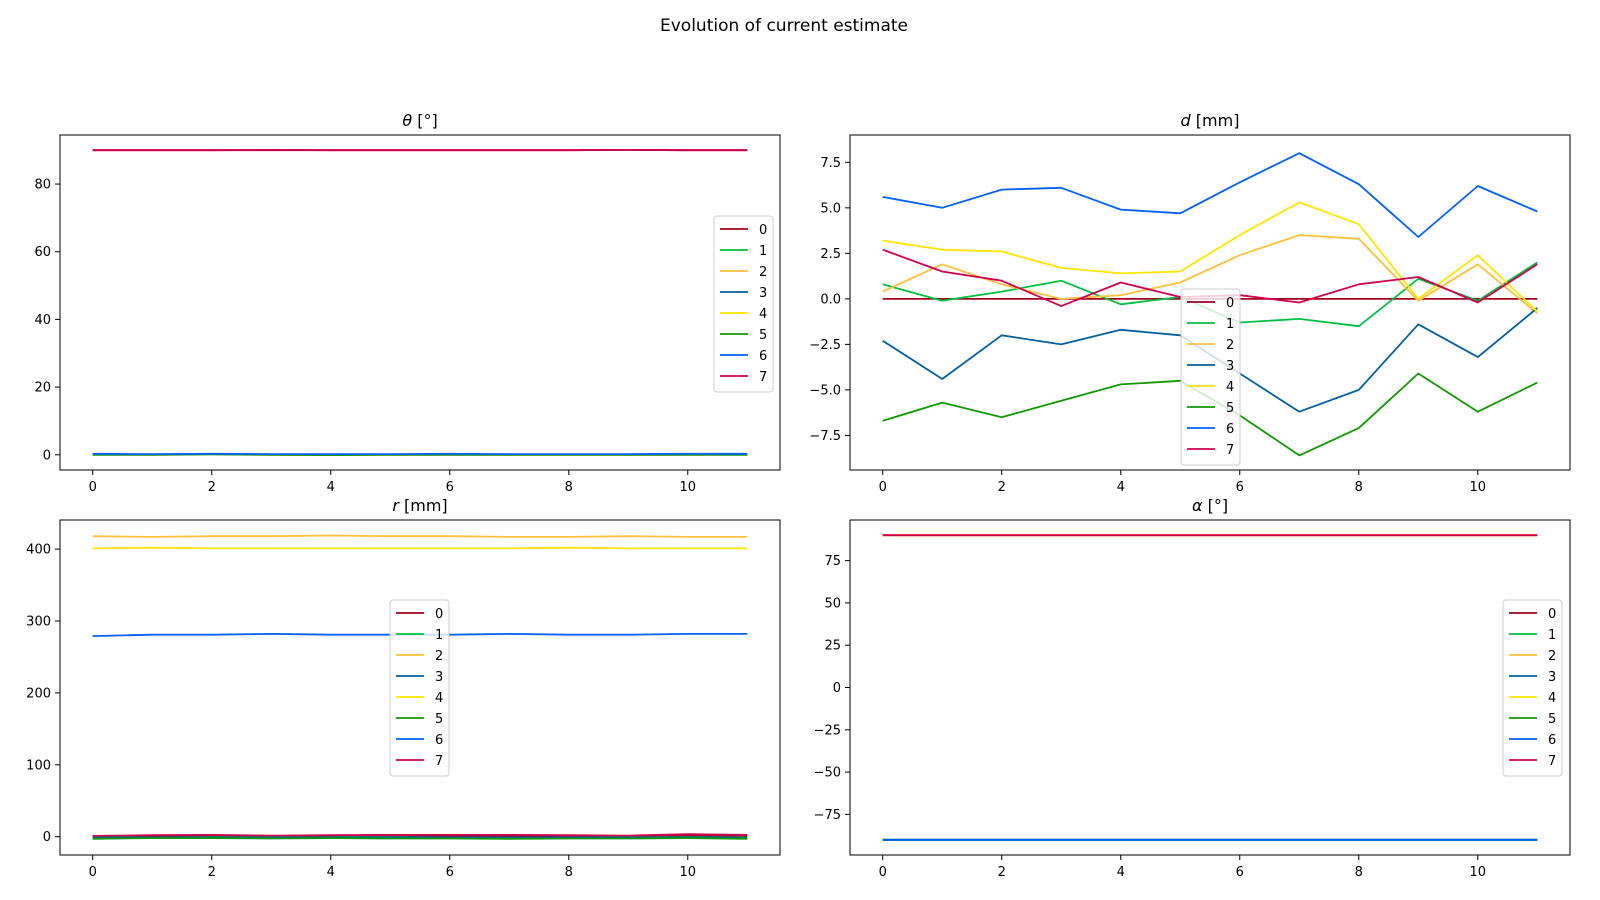 The height and width of the screenshot is (900, 1600). What do you see at coordinates (825, 345) in the screenshot?
I see `y-tick-label: −2.5` at bounding box center [825, 345].